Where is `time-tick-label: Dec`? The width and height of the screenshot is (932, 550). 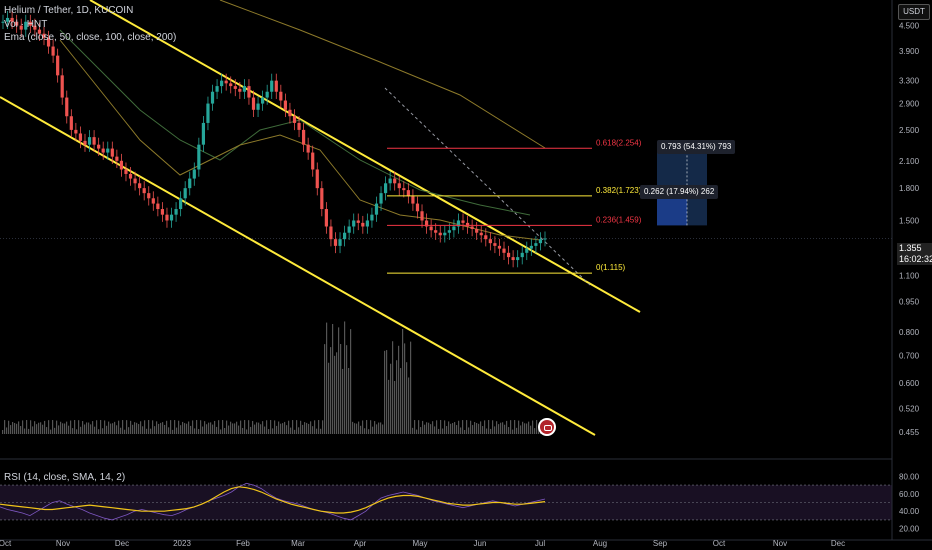
time-tick-label: Dec is located at coordinates (122, 543).